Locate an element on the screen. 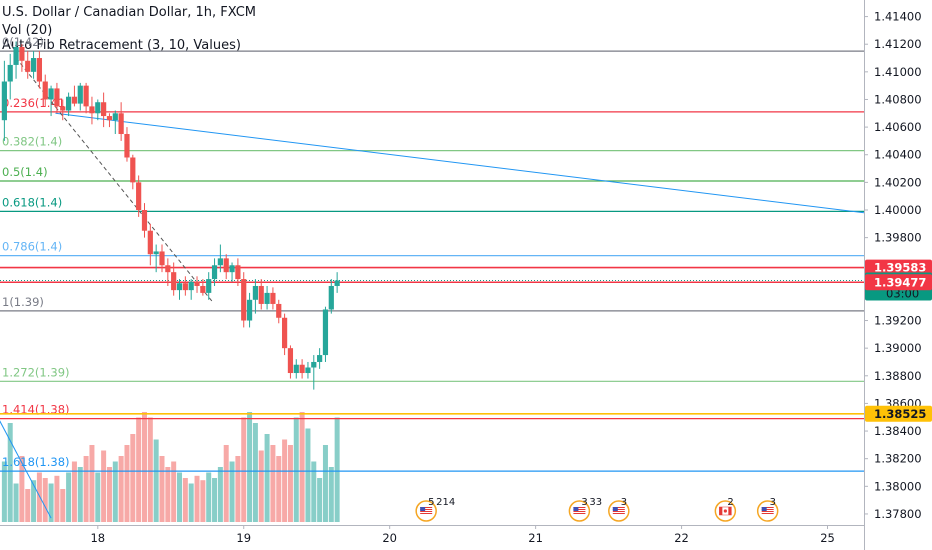  event-count: 3 is located at coordinates (624, 502).